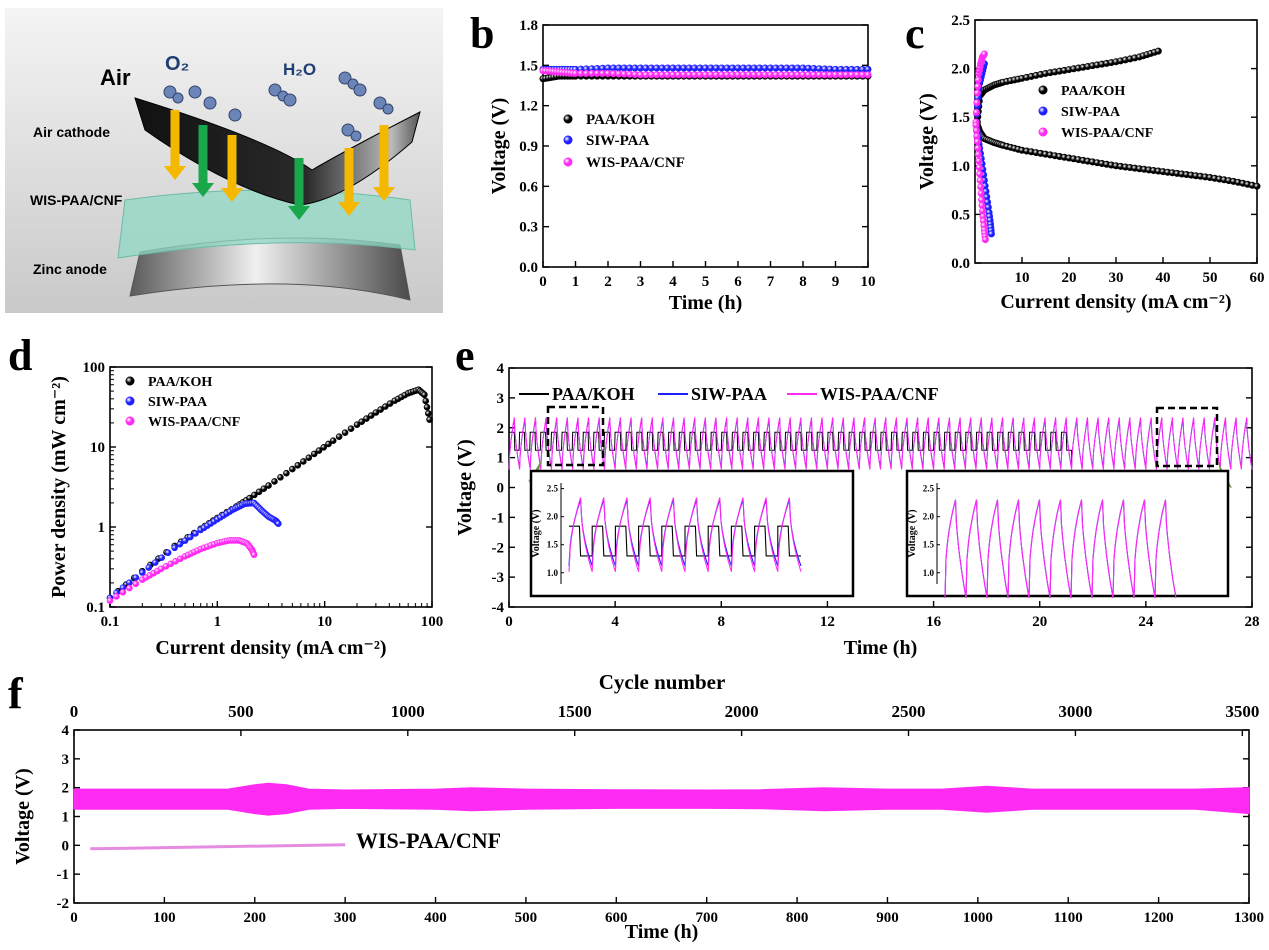 The width and height of the screenshot is (1269, 950). I want to click on y-tick-label: 1.8, so click(528, 26).